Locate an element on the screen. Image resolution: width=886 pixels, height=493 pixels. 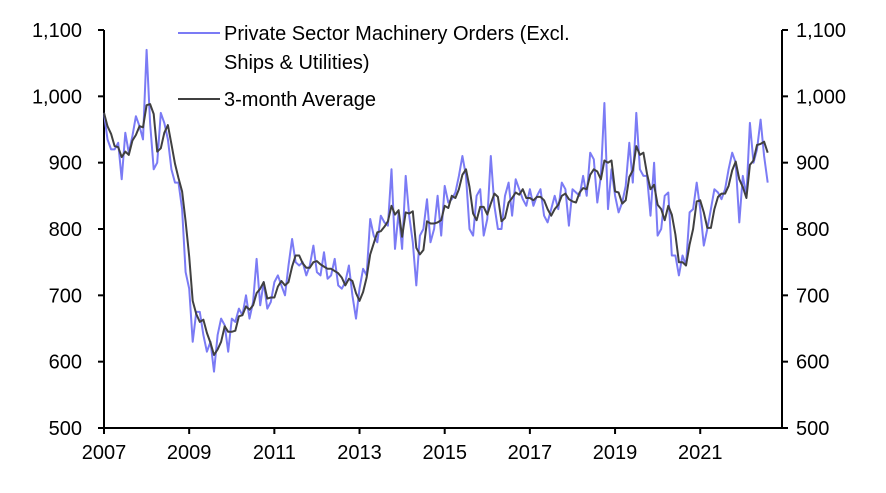
left-y-tick-label: 800 is located at coordinates (65, 230).